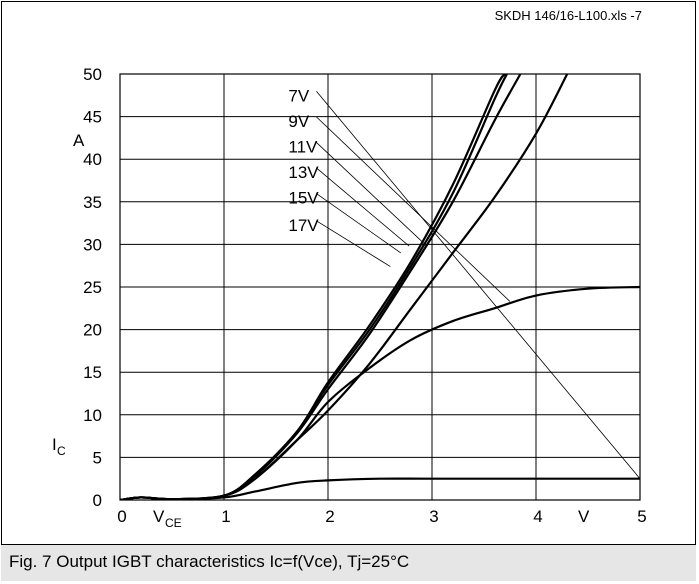 This screenshot has width=699, height=584. What do you see at coordinates (92, 117) in the screenshot?
I see `y-tick-label: 45` at bounding box center [92, 117].